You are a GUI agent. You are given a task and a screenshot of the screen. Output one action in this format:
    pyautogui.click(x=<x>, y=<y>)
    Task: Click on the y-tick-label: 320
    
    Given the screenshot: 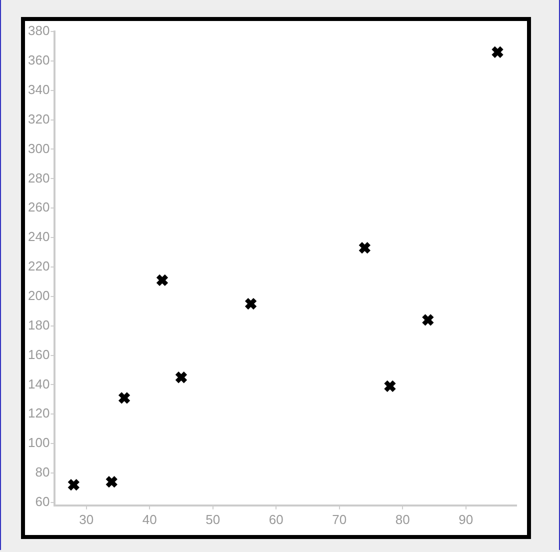 What is the action you would take?
    pyautogui.click(x=39, y=118)
    